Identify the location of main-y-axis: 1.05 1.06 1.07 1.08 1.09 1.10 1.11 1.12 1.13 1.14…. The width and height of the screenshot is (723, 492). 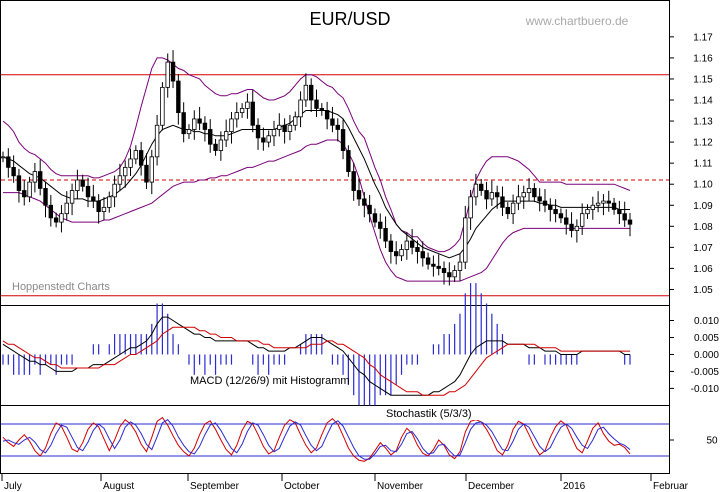
(691, 164).